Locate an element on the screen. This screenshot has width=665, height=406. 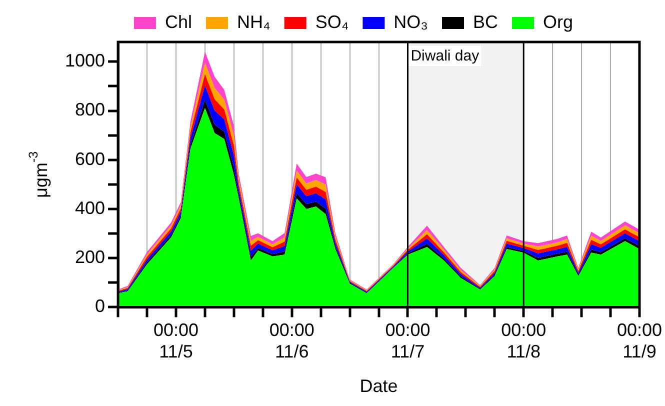
x-tick-label: 00:00 11/9 is located at coordinates (639, 341).